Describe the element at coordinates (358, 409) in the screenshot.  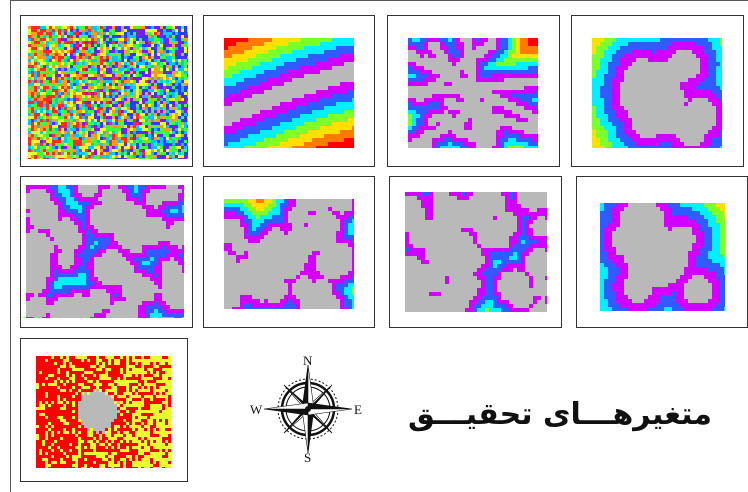
I see `compass-east-label: E` at that location.